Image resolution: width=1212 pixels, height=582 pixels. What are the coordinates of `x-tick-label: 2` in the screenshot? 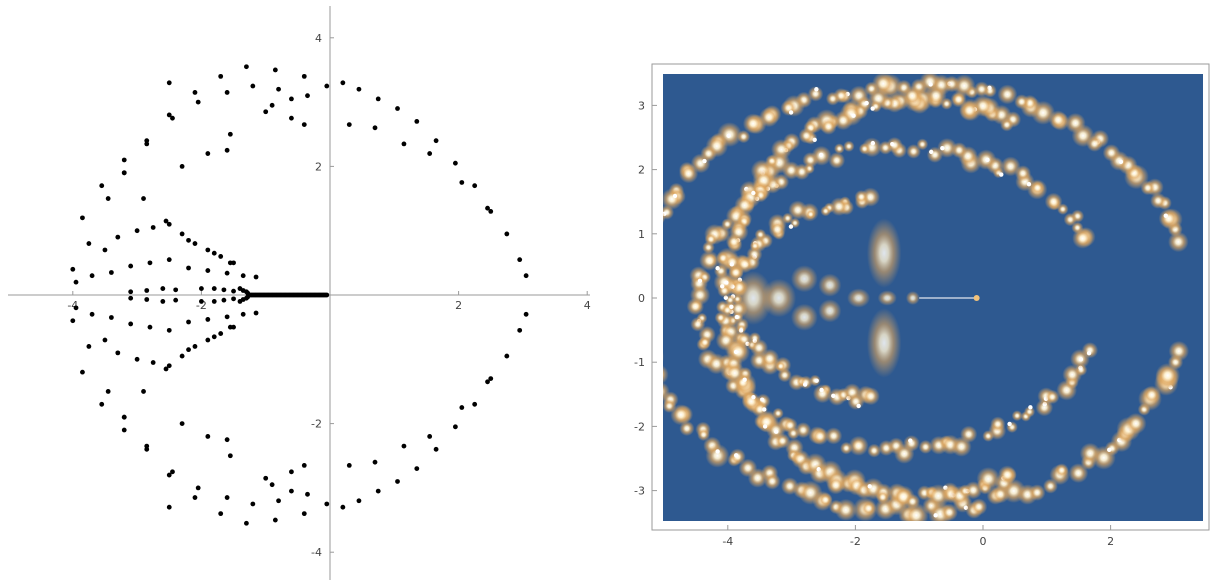 It's located at (458, 305).